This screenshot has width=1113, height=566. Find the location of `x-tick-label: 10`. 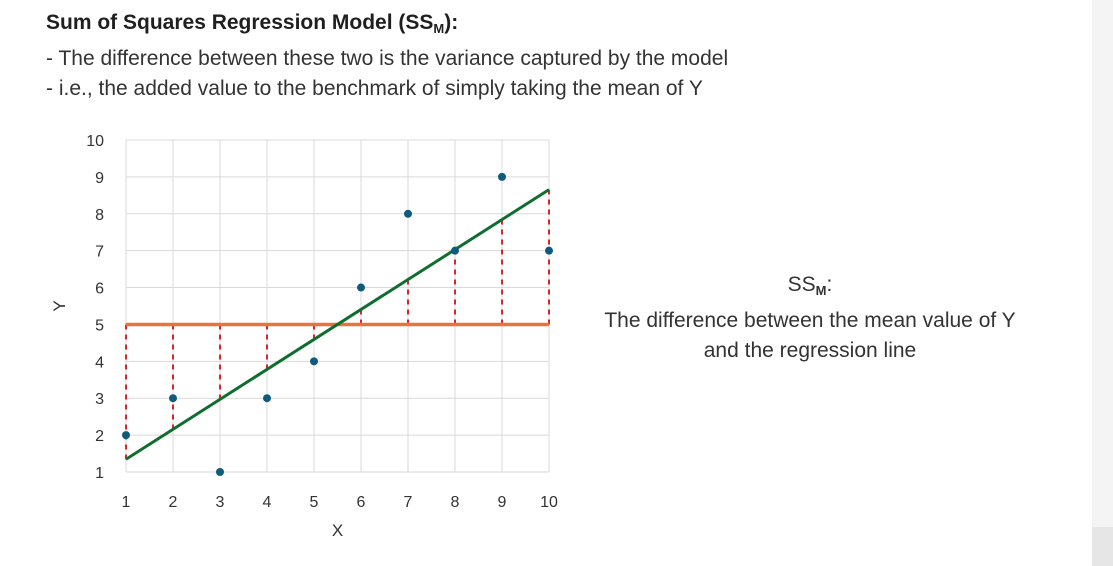

x-tick-label: 10 is located at coordinates (549, 502).